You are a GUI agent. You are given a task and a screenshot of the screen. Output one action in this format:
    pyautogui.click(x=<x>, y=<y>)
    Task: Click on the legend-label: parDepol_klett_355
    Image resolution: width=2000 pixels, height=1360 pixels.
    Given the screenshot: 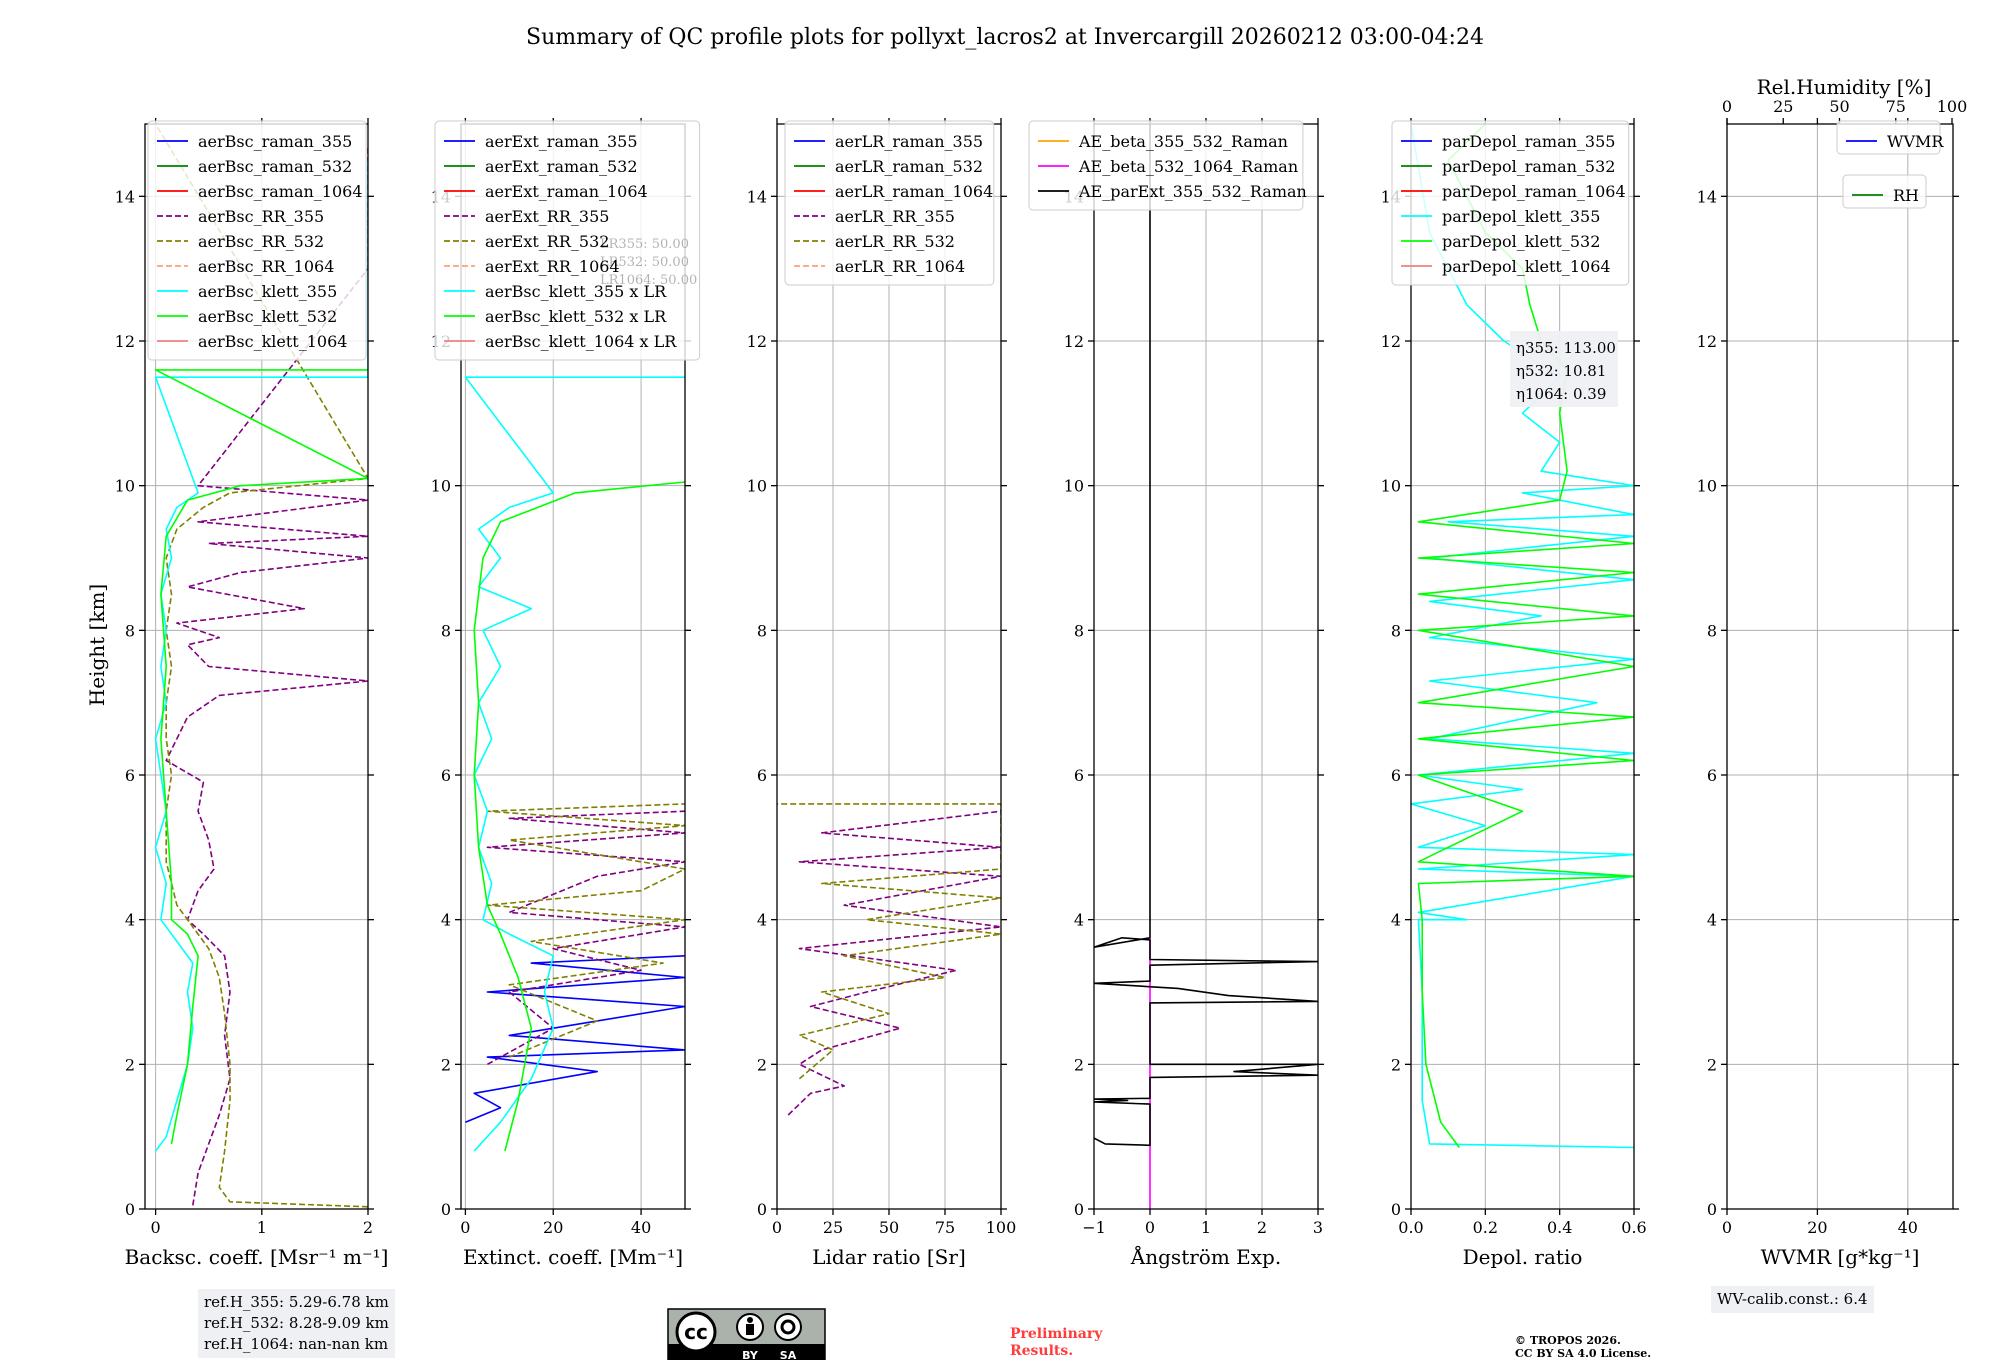 What is the action you would take?
    pyautogui.click(x=1521, y=216)
    